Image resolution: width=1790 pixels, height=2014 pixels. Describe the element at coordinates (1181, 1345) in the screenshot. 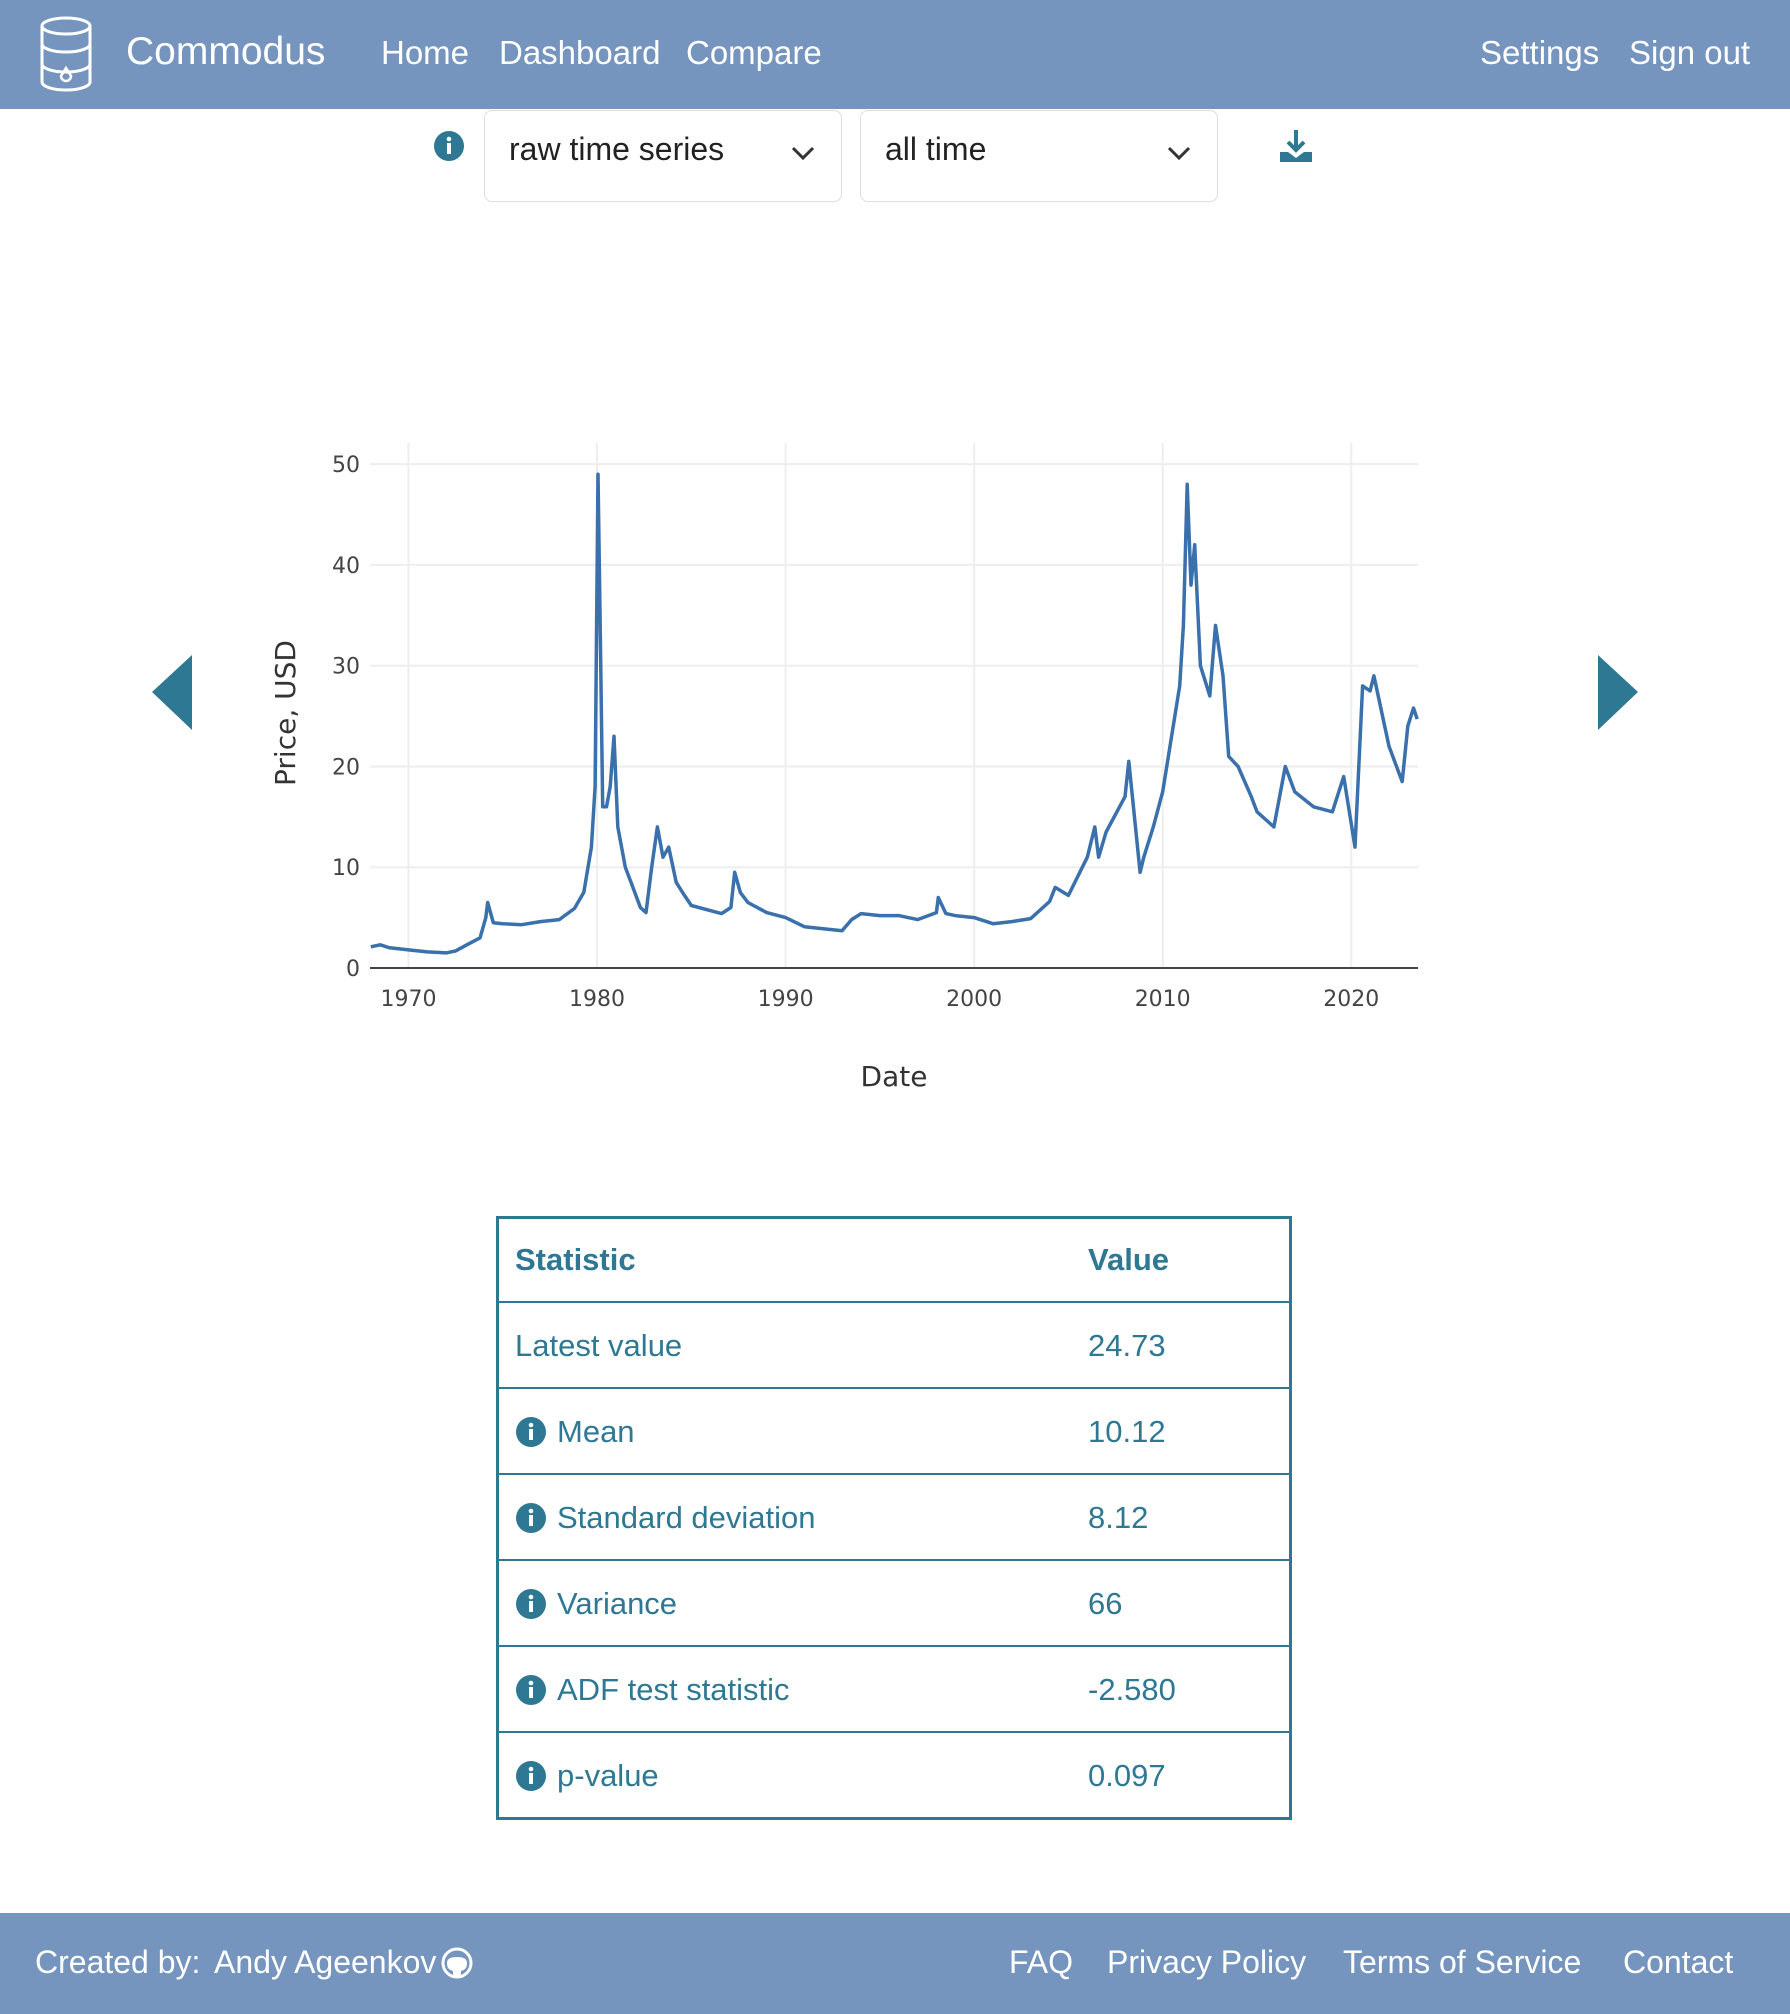

I see `value-cell: 24.73` at that location.